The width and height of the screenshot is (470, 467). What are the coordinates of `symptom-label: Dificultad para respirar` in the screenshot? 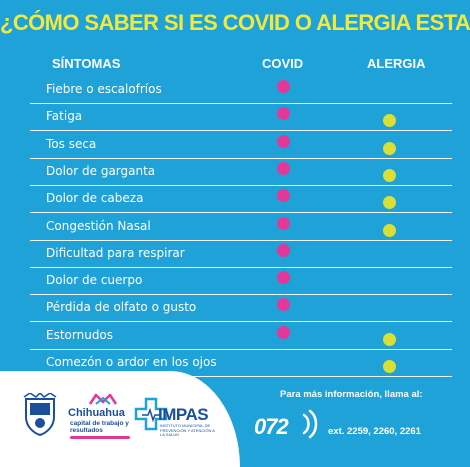 It's located at (115, 252).